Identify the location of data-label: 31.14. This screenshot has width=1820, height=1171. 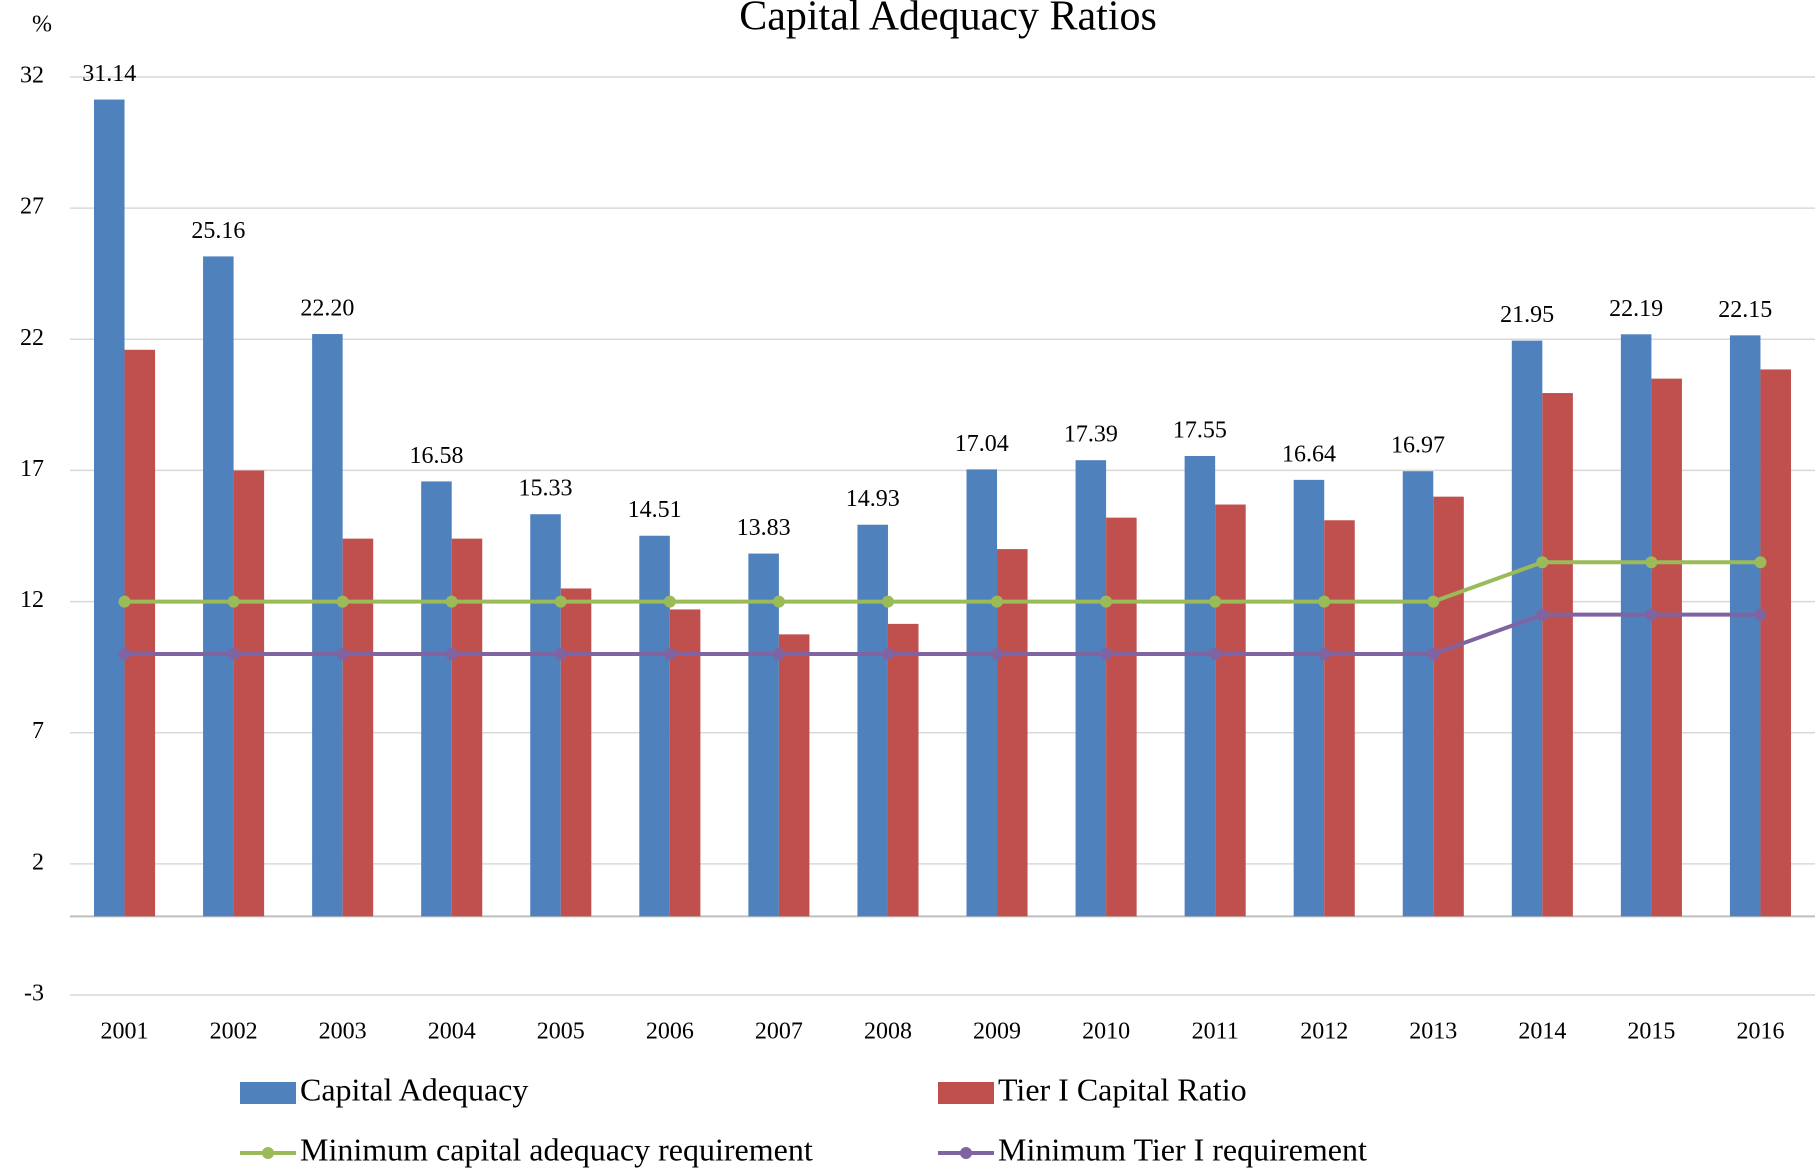
(109, 74).